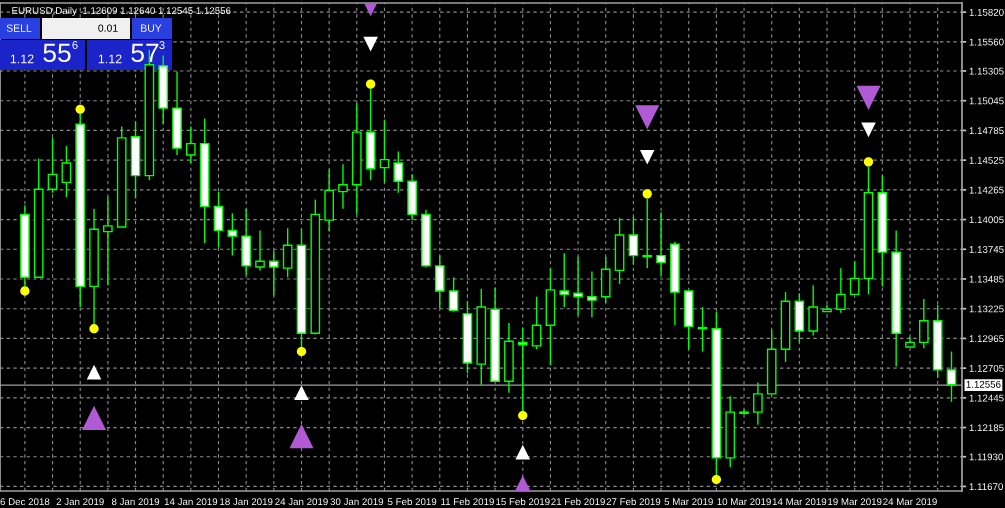 This screenshot has height=508, width=1005. Describe the element at coordinates (986, 249) in the screenshot. I see `y-tick-label: 1.13745` at that location.